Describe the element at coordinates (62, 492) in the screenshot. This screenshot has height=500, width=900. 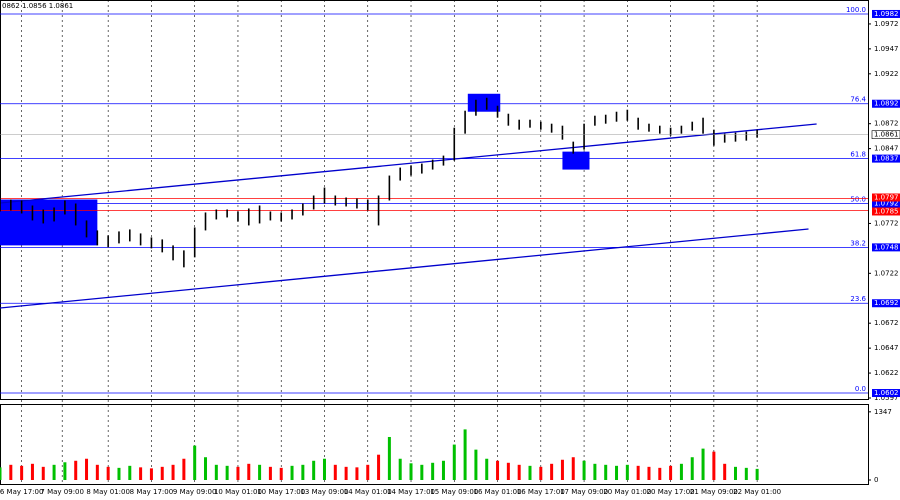
I see `x-tick-label: 7 May 09:00` at that location.